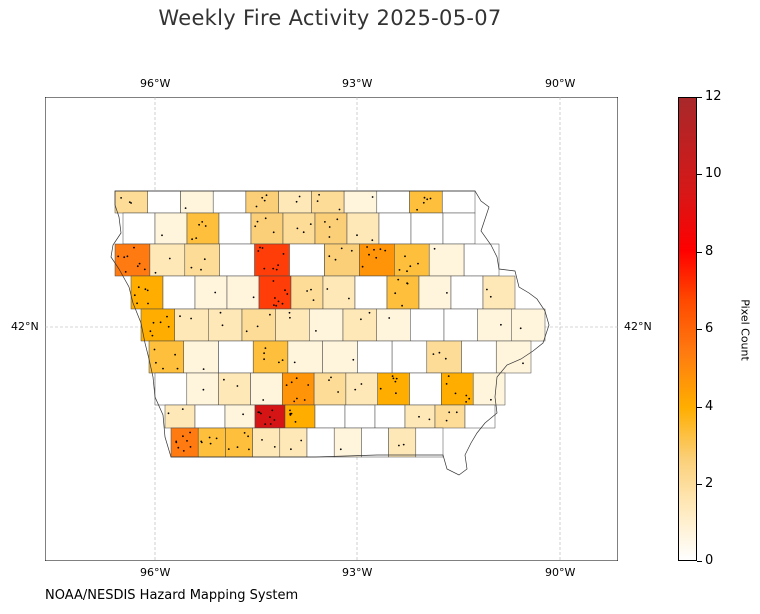  I want to click on colorbar-label-8: 8, so click(709, 251).